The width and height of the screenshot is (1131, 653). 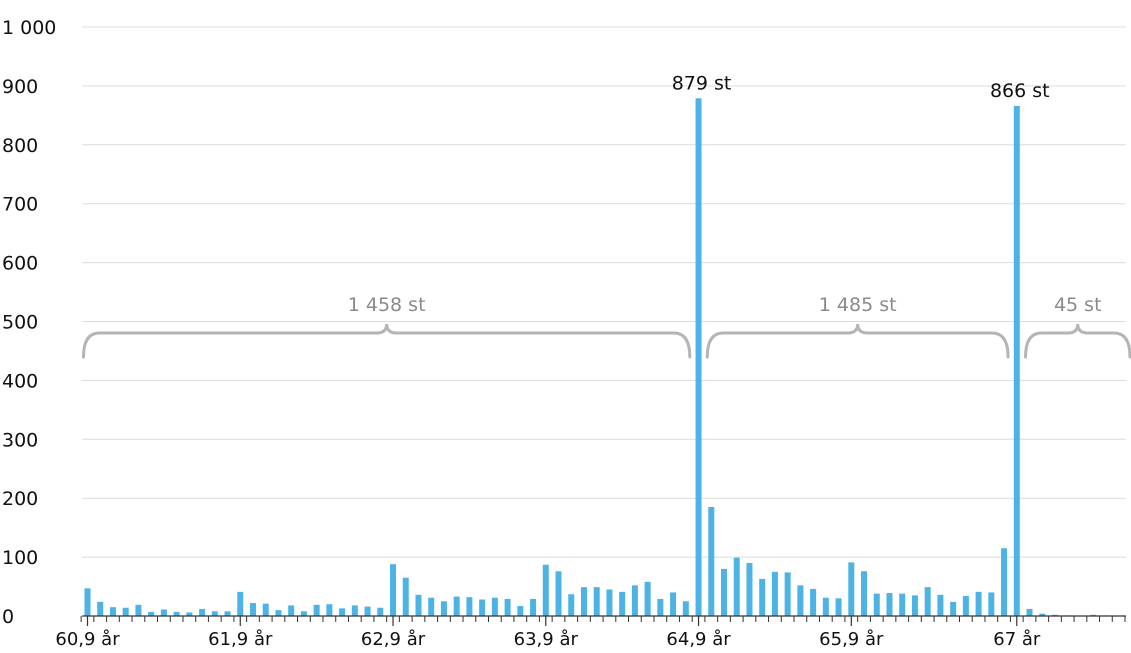 What do you see at coordinates (29, 28) in the screenshot?
I see `y-tick-label: 1 000` at bounding box center [29, 28].